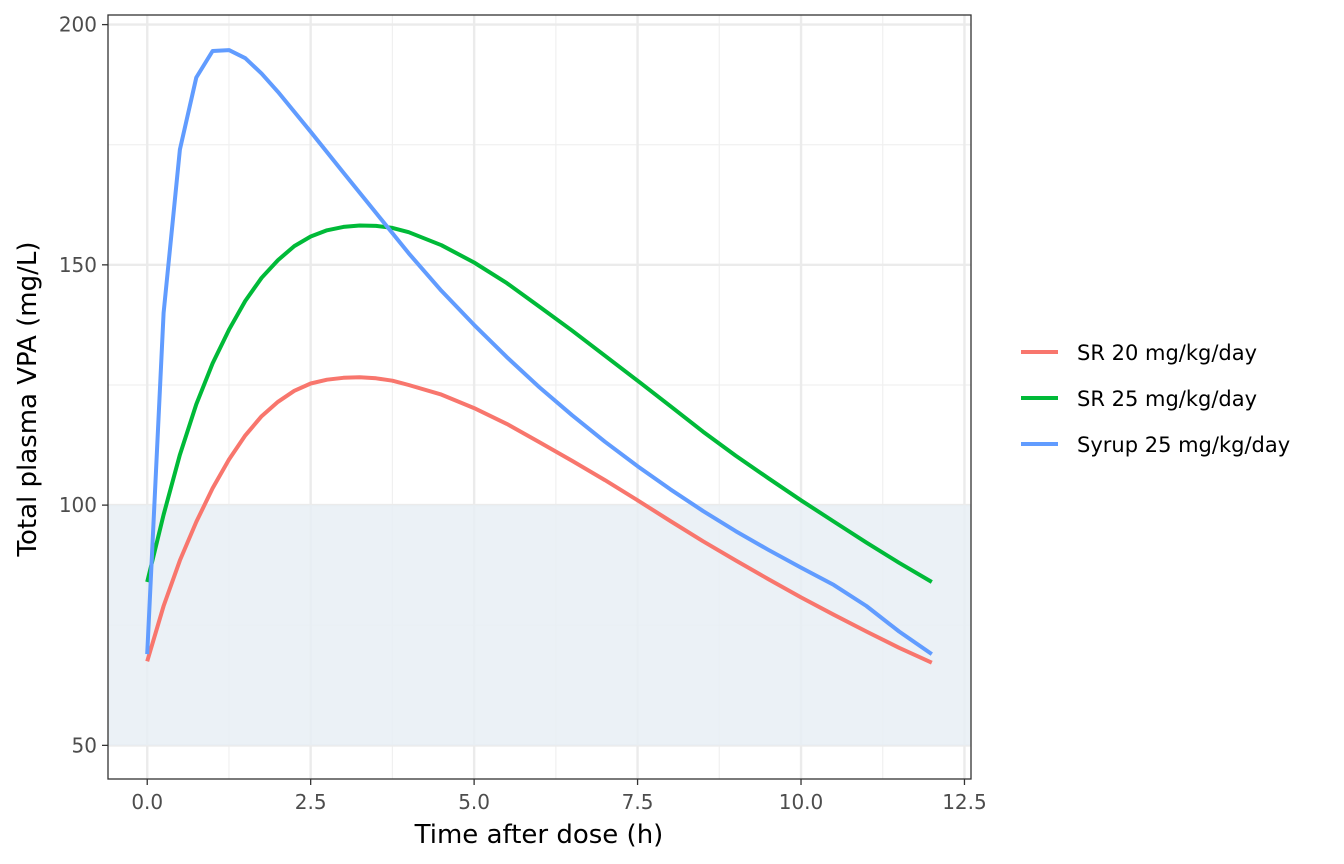 The height and width of the screenshot is (864, 1344). Describe the element at coordinates (78, 265) in the screenshot. I see `y-tick-label: 150` at that location.